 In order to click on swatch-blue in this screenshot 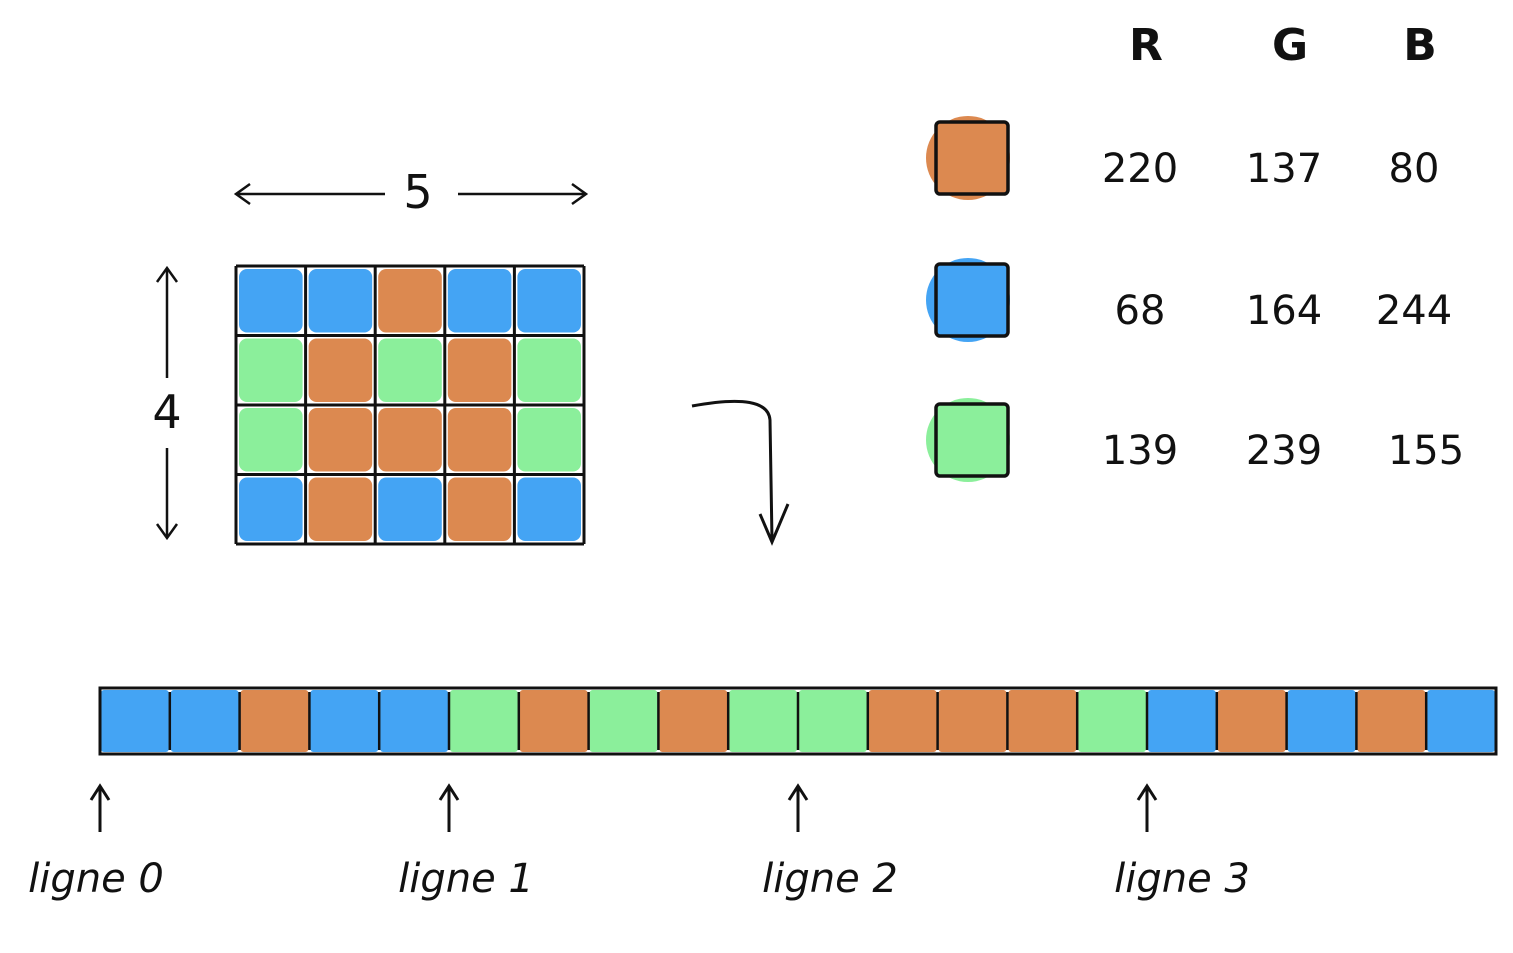, I will do `click(972, 300)`.